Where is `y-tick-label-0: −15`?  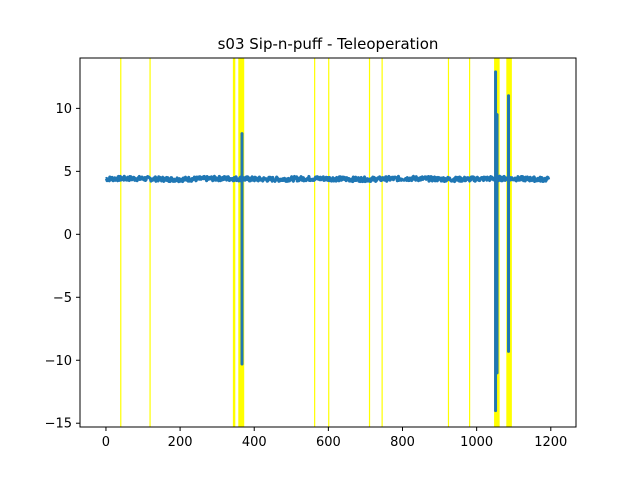 y-tick-label-0: −15 is located at coordinates (58, 424).